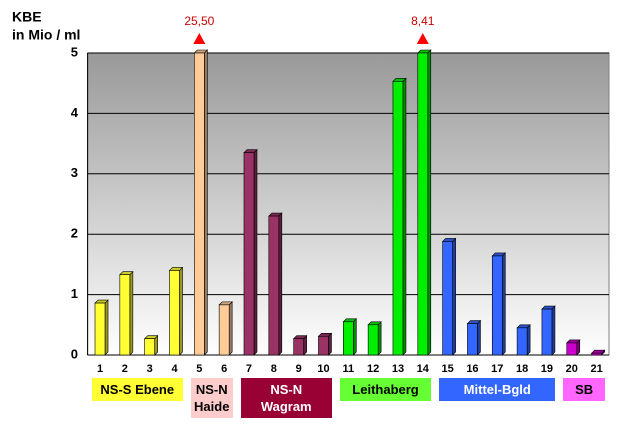 The height and width of the screenshot is (432, 634). What do you see at coordinates (75, 112) in the screenshot?
I see `y-tick-label: 4` at bounding box center [75, 112].